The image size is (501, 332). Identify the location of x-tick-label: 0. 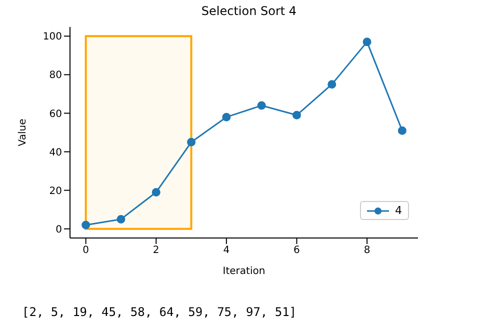
(86, 250).